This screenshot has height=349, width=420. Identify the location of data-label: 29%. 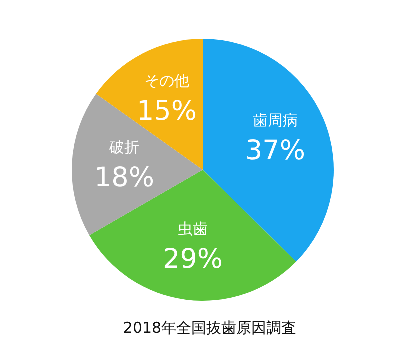
(193, 259).